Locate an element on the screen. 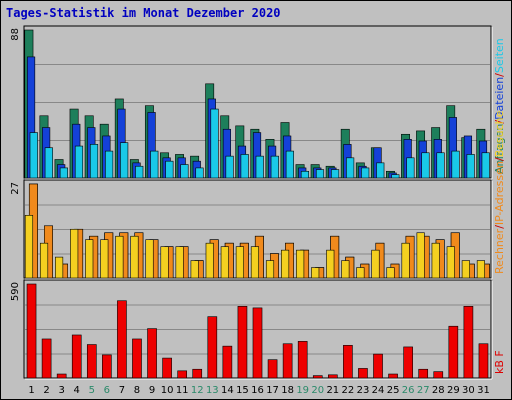 The image size is (512, 400). legend-bot: kB F is located at coordinates (499, 362).